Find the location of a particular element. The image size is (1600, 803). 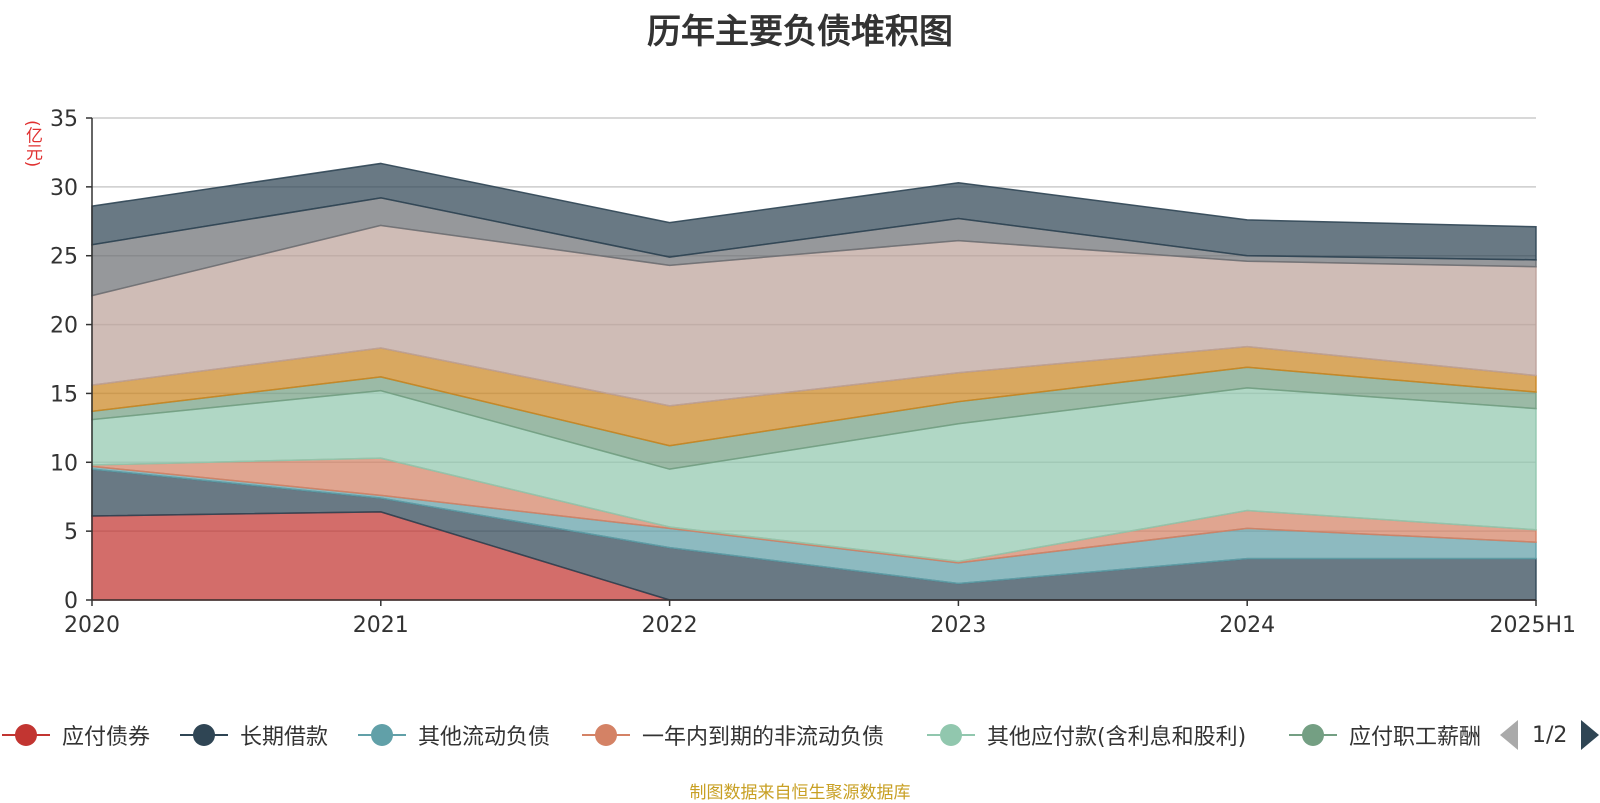

legend-item: 长期借款 is located at coordinates (253, 735).